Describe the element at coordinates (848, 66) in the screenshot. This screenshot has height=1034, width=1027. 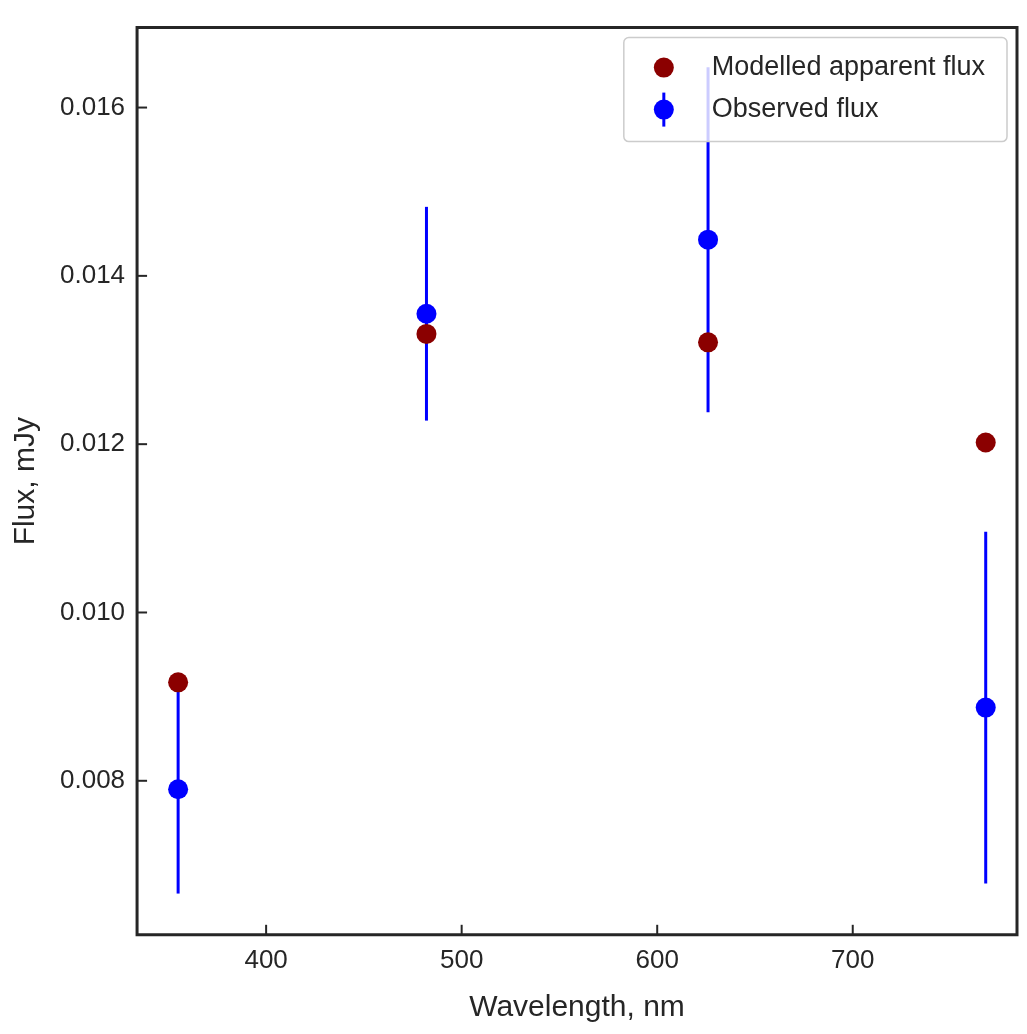
I see `legend-label: Modelled apparent flux` at that location.